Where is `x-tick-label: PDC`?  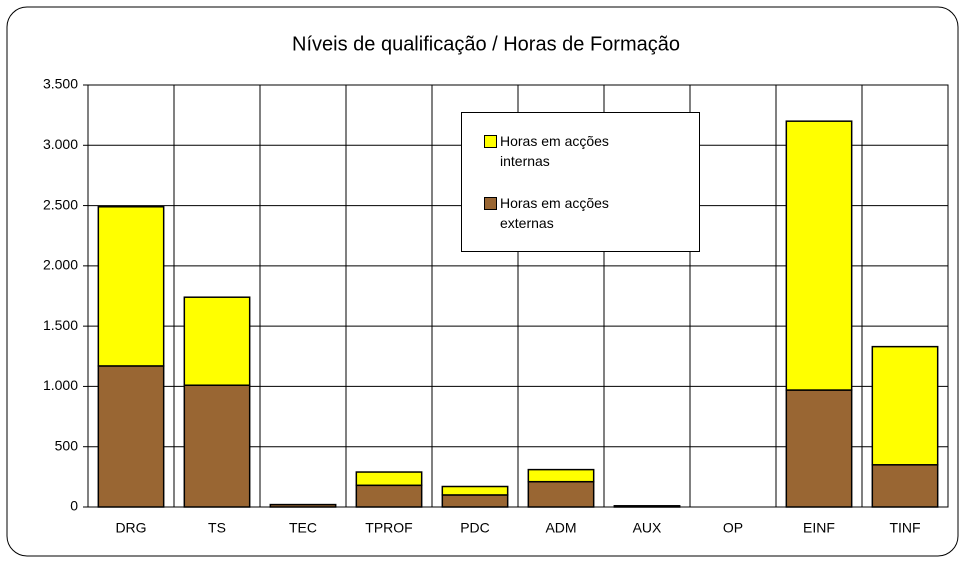
x-tick-label: PDC is located at coordinates (475, 528).